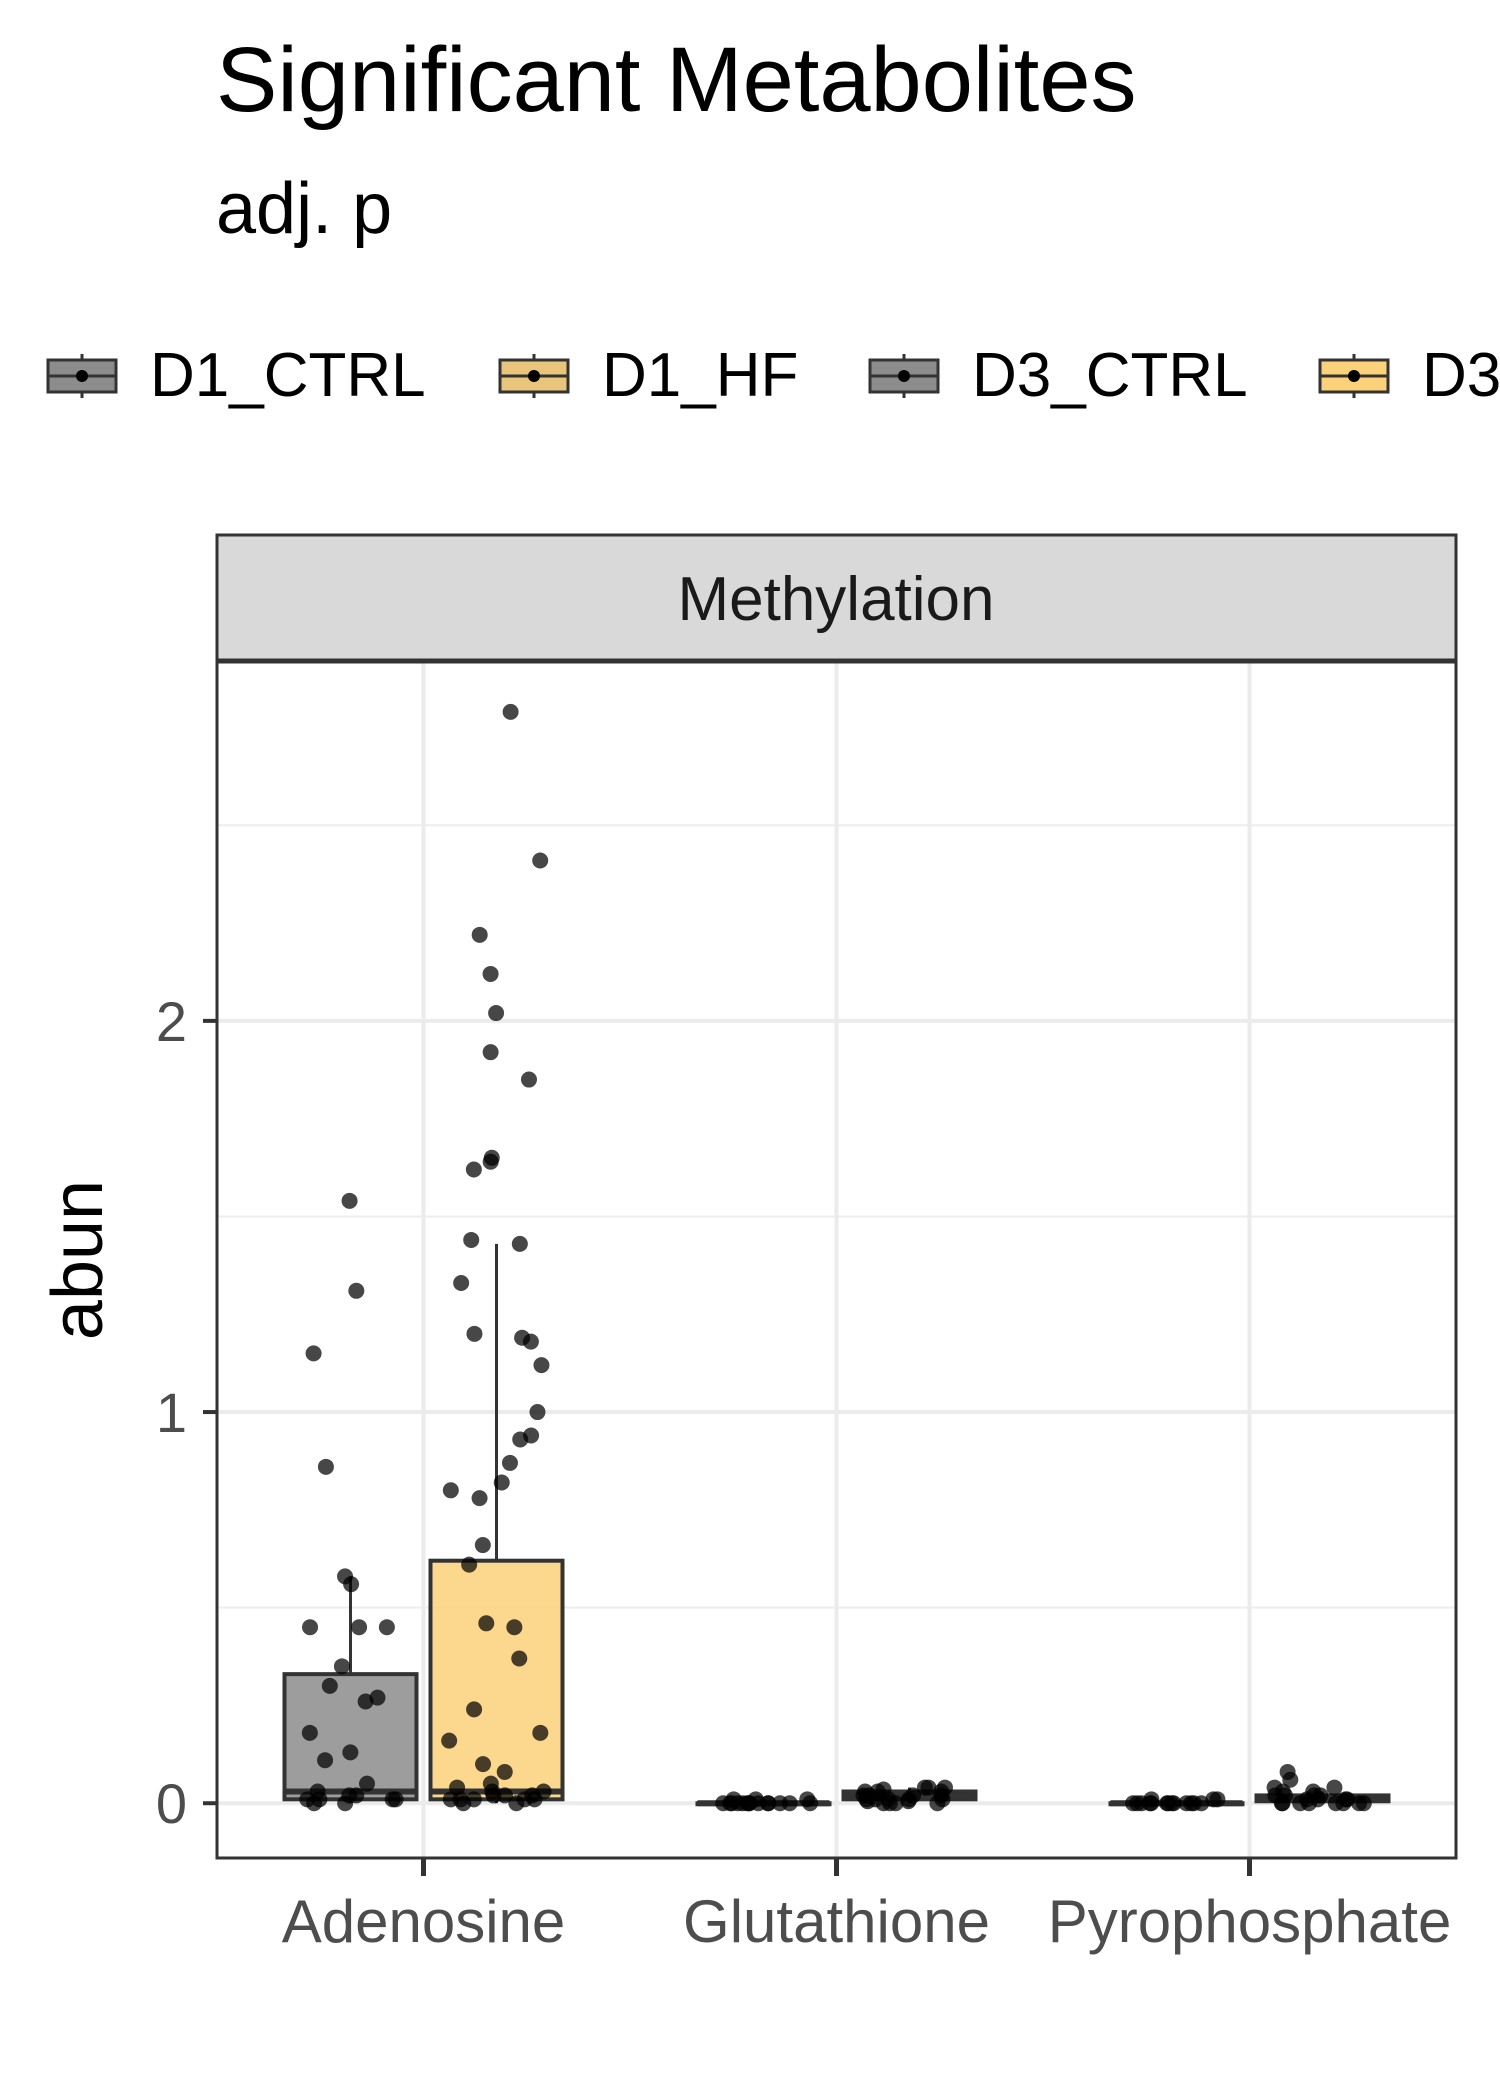 The width and height of the screenshot is (1500, 2100). Describe the element at coordinates (1110, 375) in the screenshot. I see `legend-label: D3_CTRL` at that location.